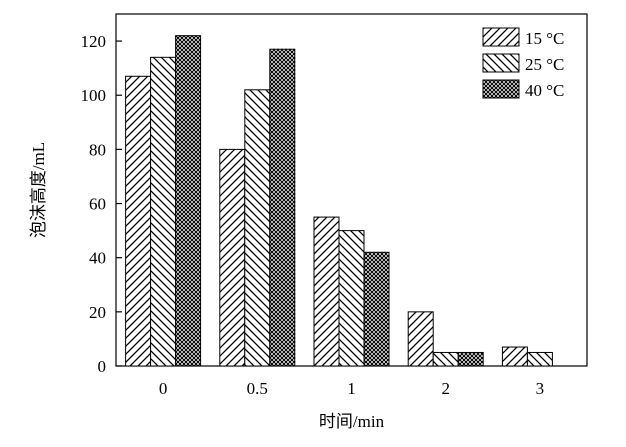  Describe the element at coordinates (540, 388) in the screenshot. I see `x-tick-label: 3` at that location.